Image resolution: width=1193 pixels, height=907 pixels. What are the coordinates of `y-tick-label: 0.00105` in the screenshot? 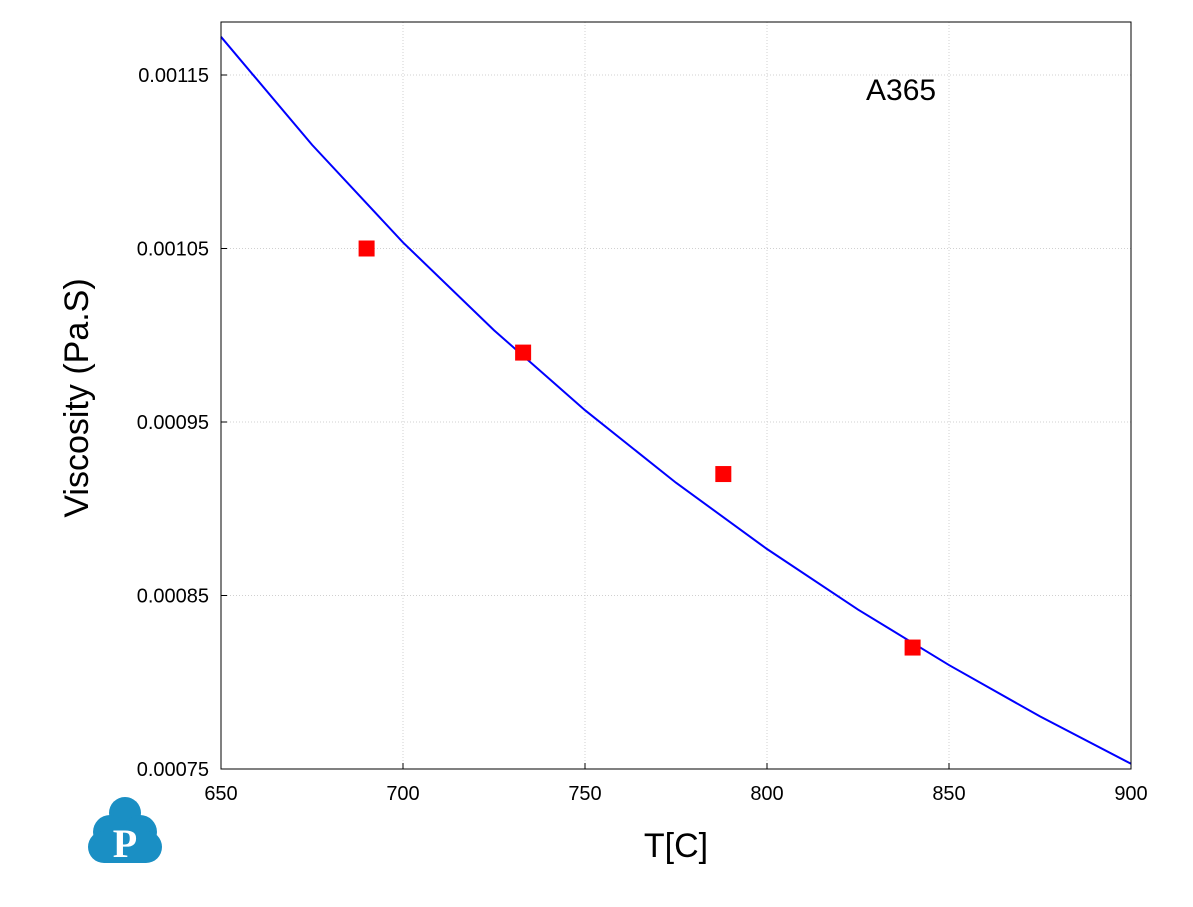 It's located at (173, 250).